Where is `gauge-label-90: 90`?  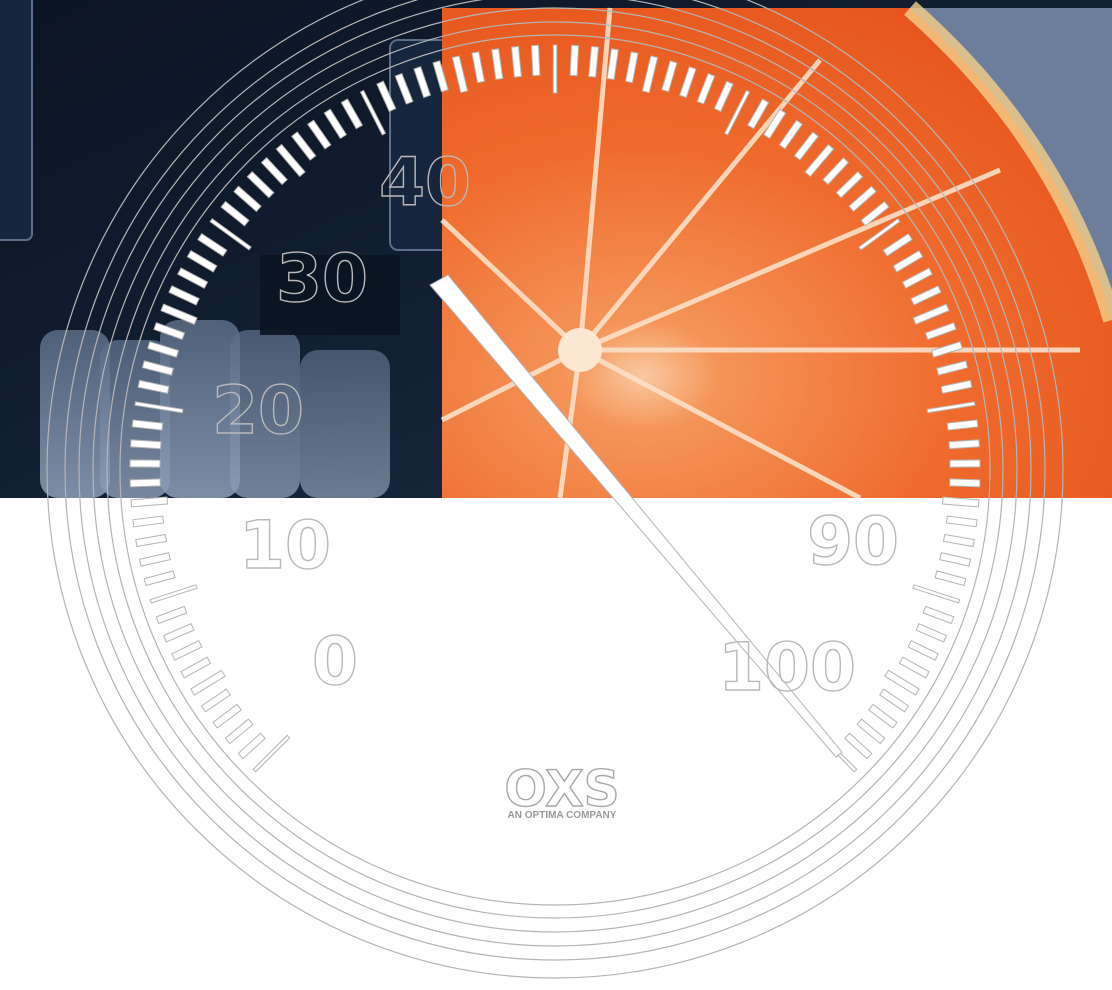 gauge-label-90: 90 is located at coordinates (853, 541).